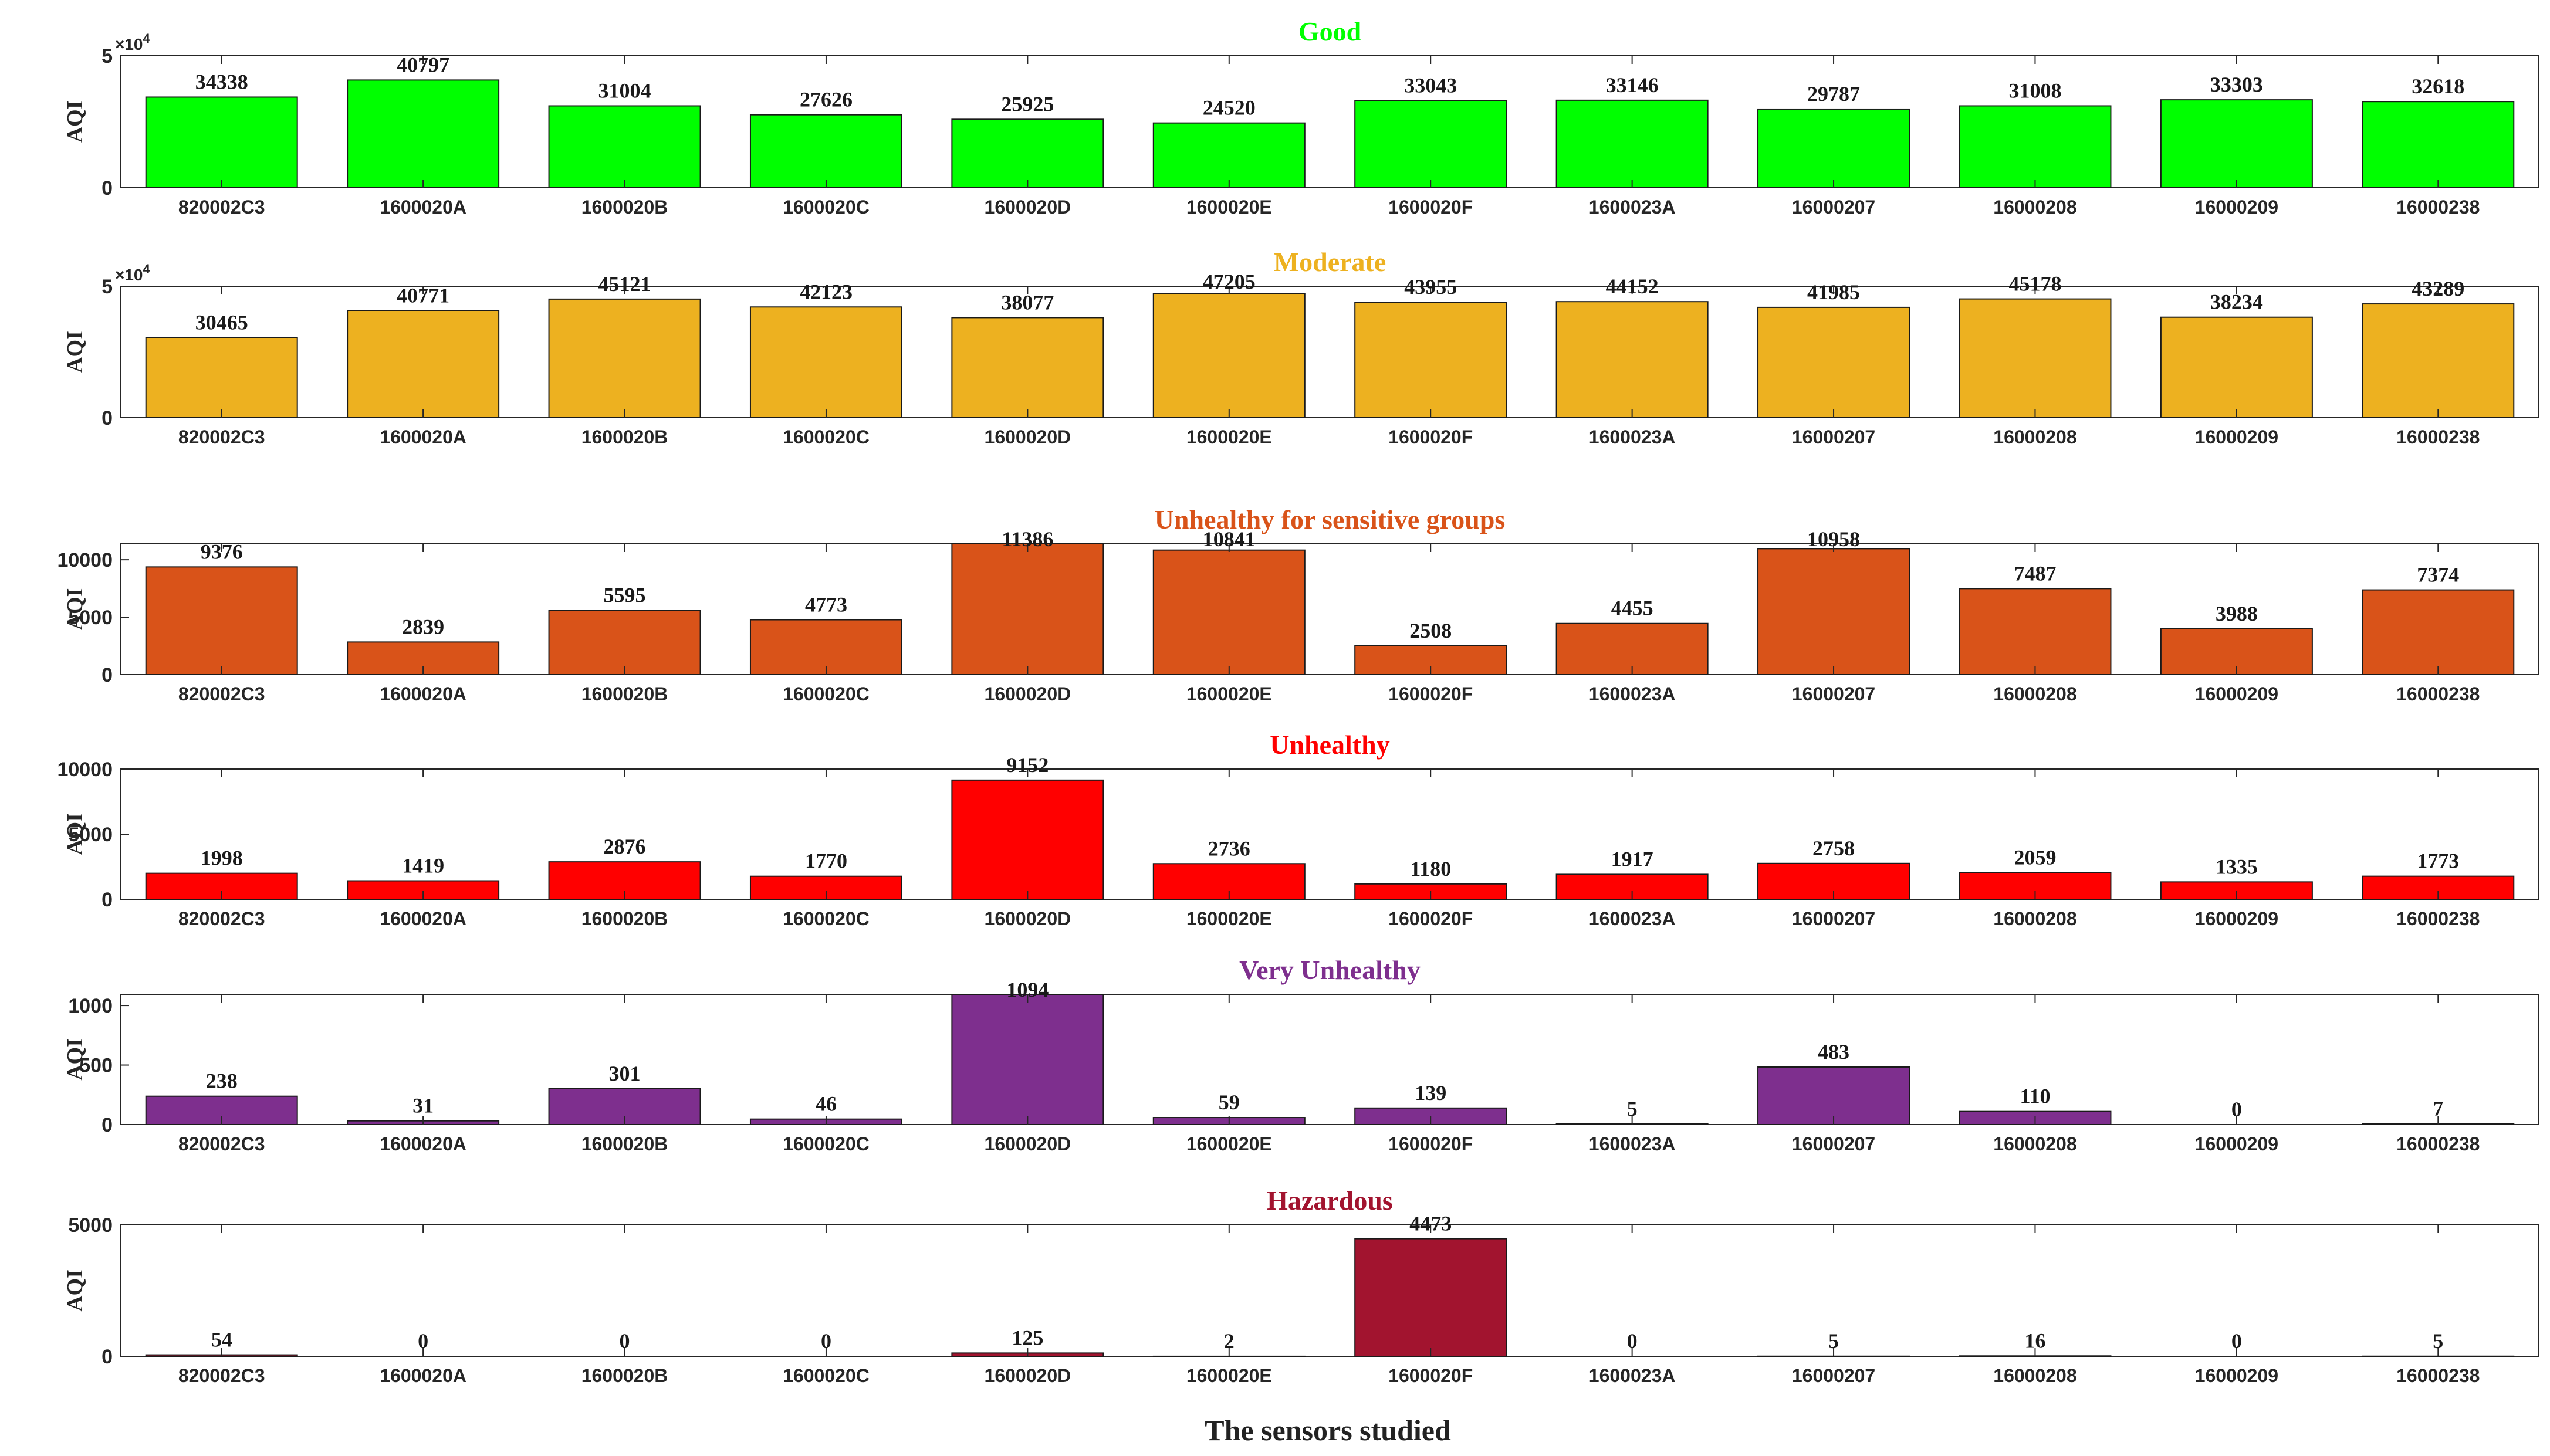 The height and width of the screenshot is (1456, 2550). What do you see at coordinates (1633, 1108) in the screenshot?
I see `bar-value-label: 5` at bounding box center [1633, 1108].